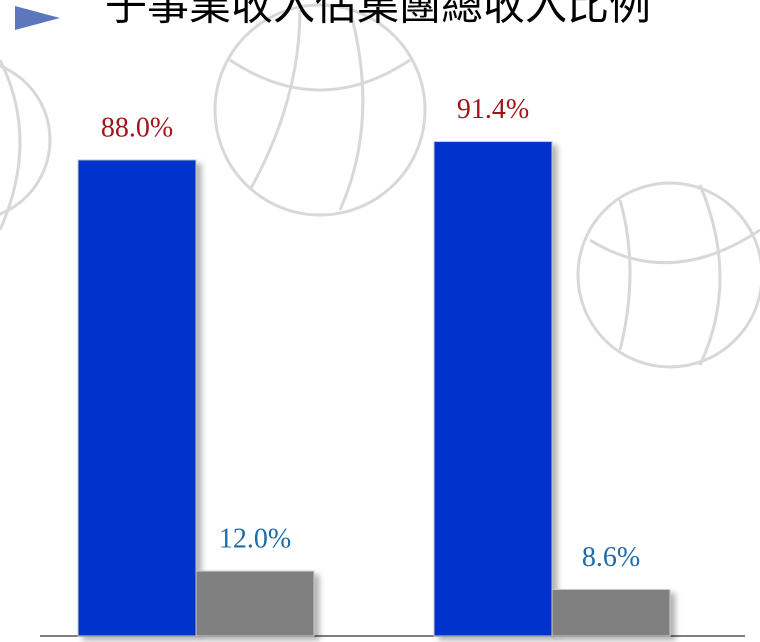  I want to click on value-label: 88.0%, so click(137, 127).